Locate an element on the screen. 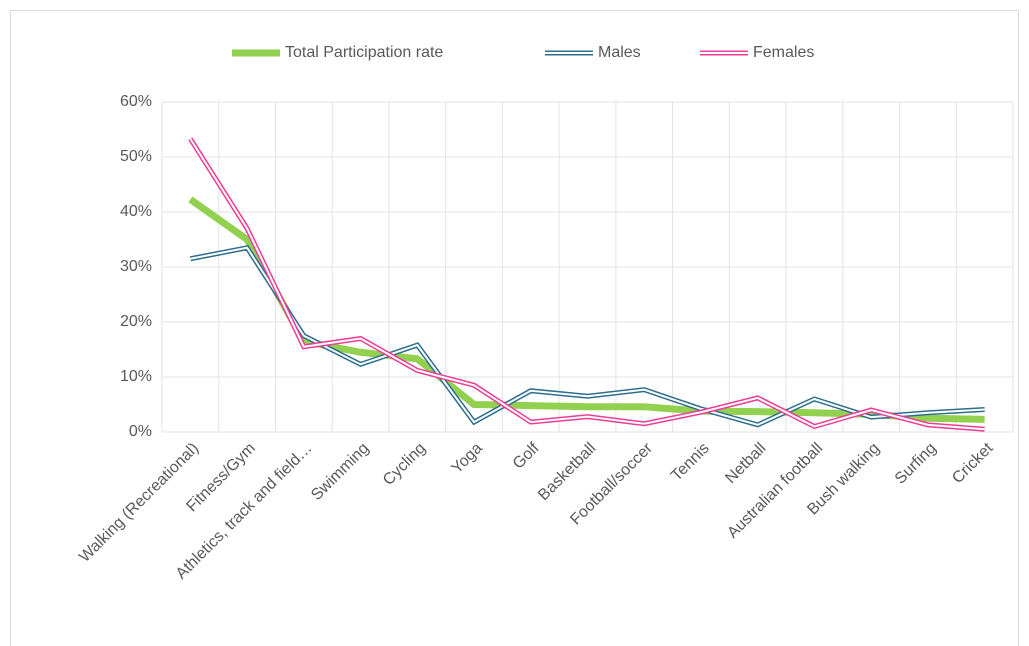 Image resolution: width=1029 pixels, height=646 pixels. legend-label: Females is located at coordinates (783, 52).